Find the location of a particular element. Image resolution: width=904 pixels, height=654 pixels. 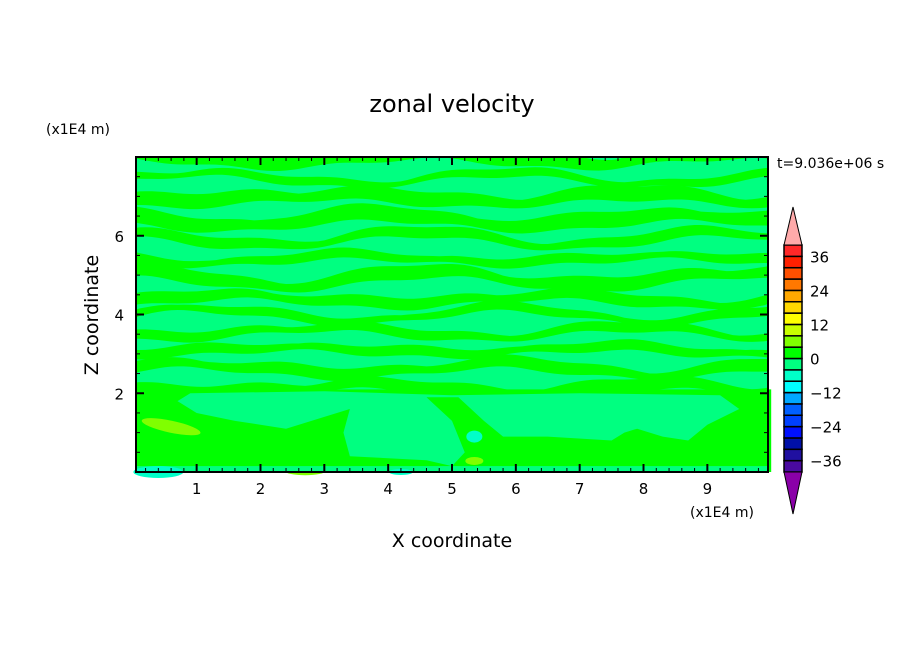

colorbar-over-triangle is located at coordinates (793, 226).